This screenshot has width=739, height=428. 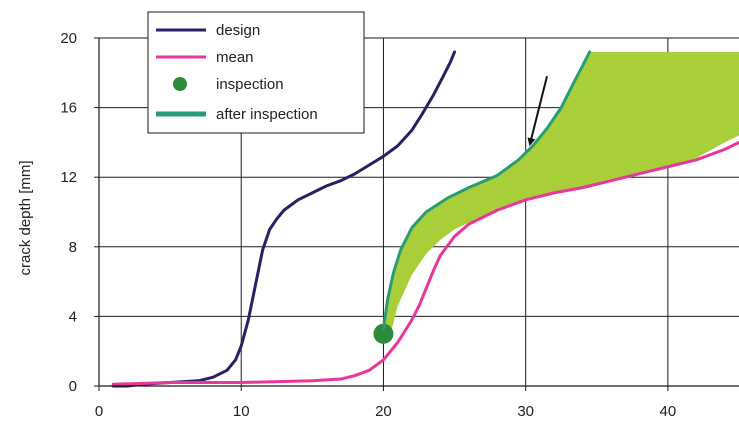 What do you see at coordinates (68, 177) in the screenshot?
I see `y-tick-label: 12` at bounding box center [68, 177].